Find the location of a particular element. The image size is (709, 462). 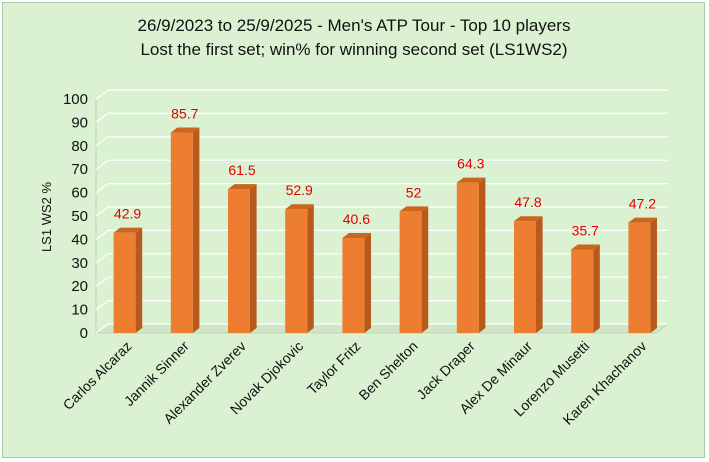

data-label: 47.8 is located at coordinates (527, 202).